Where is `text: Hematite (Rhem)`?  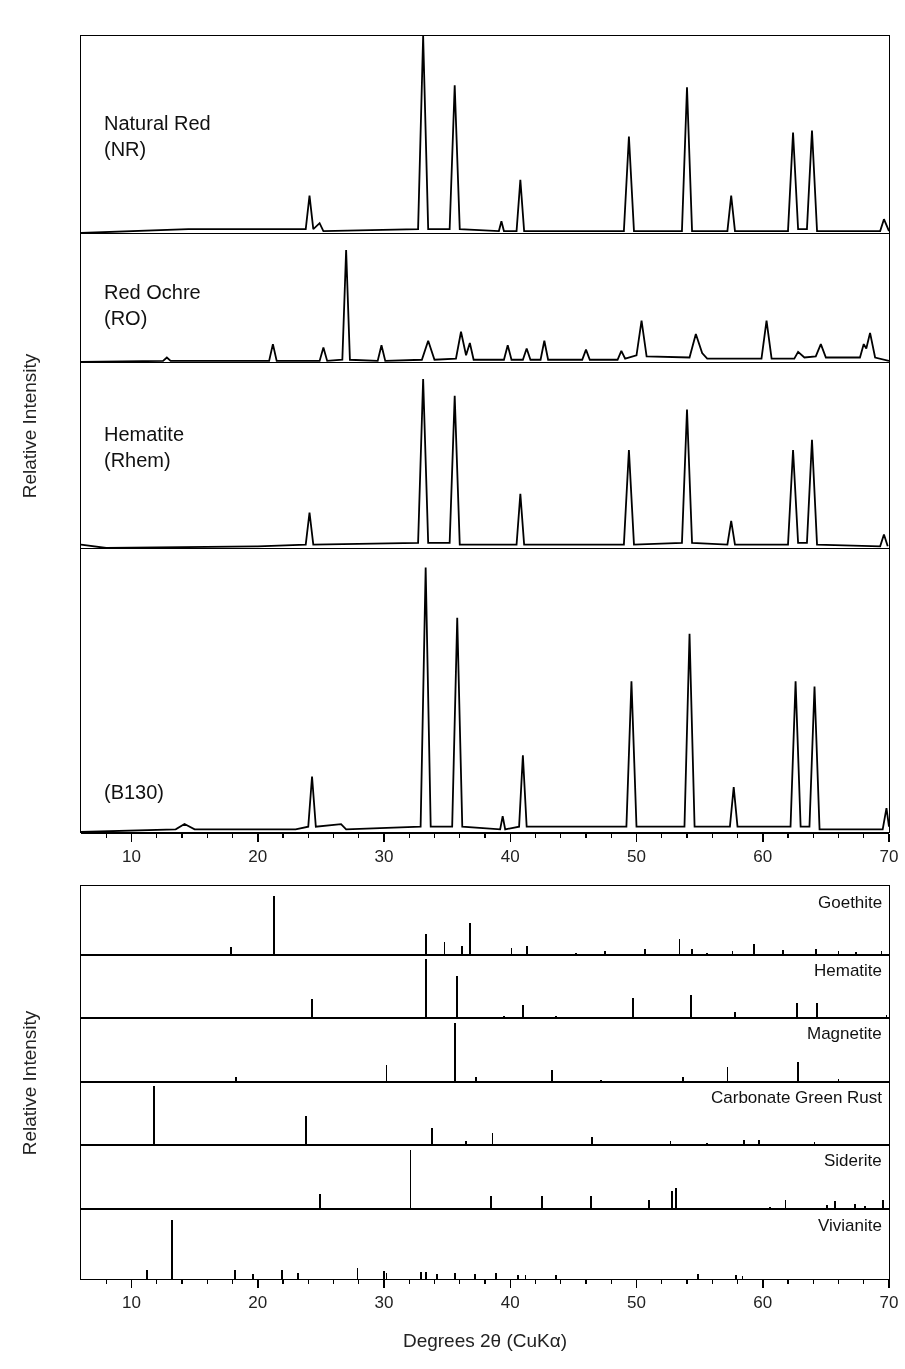
text: Hematite (Rhem) is located at coordinates (144, 447).